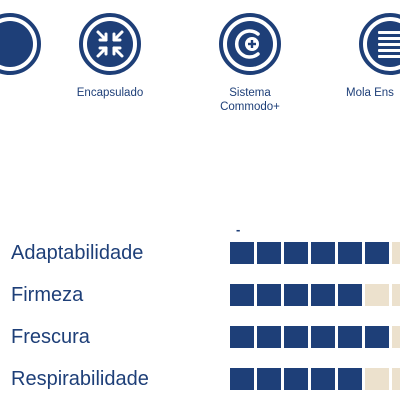 This screenshot has height=404, width=400. What do you see at coordinates (250, 107) in the screenshot?
I see `feature-label-commodo-line2: Commodo+` at bounding box center [250, 107].